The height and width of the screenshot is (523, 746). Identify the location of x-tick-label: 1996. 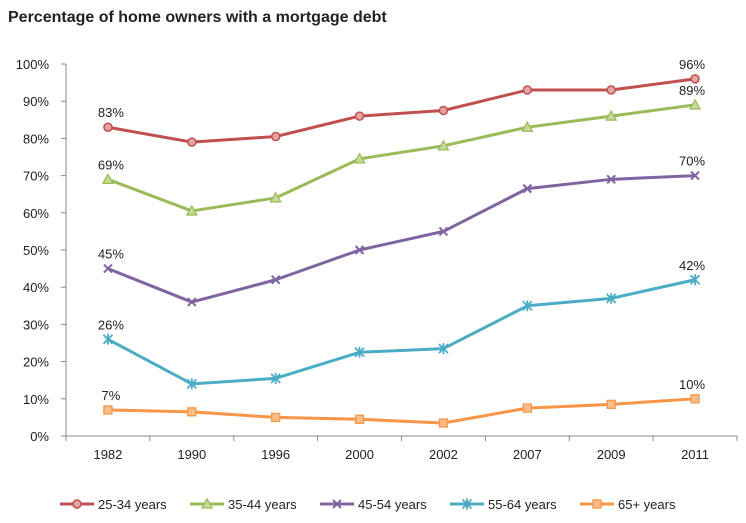
(275, 454).